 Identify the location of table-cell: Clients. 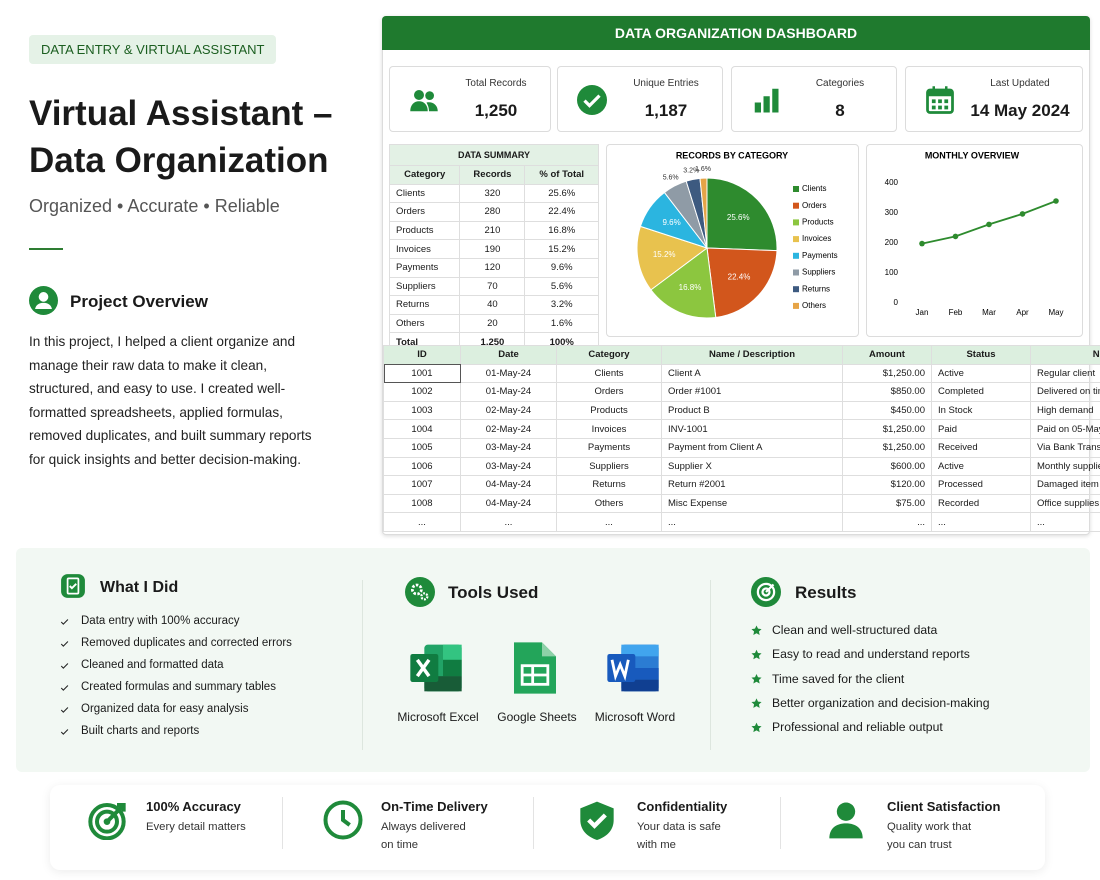
(609, 373).